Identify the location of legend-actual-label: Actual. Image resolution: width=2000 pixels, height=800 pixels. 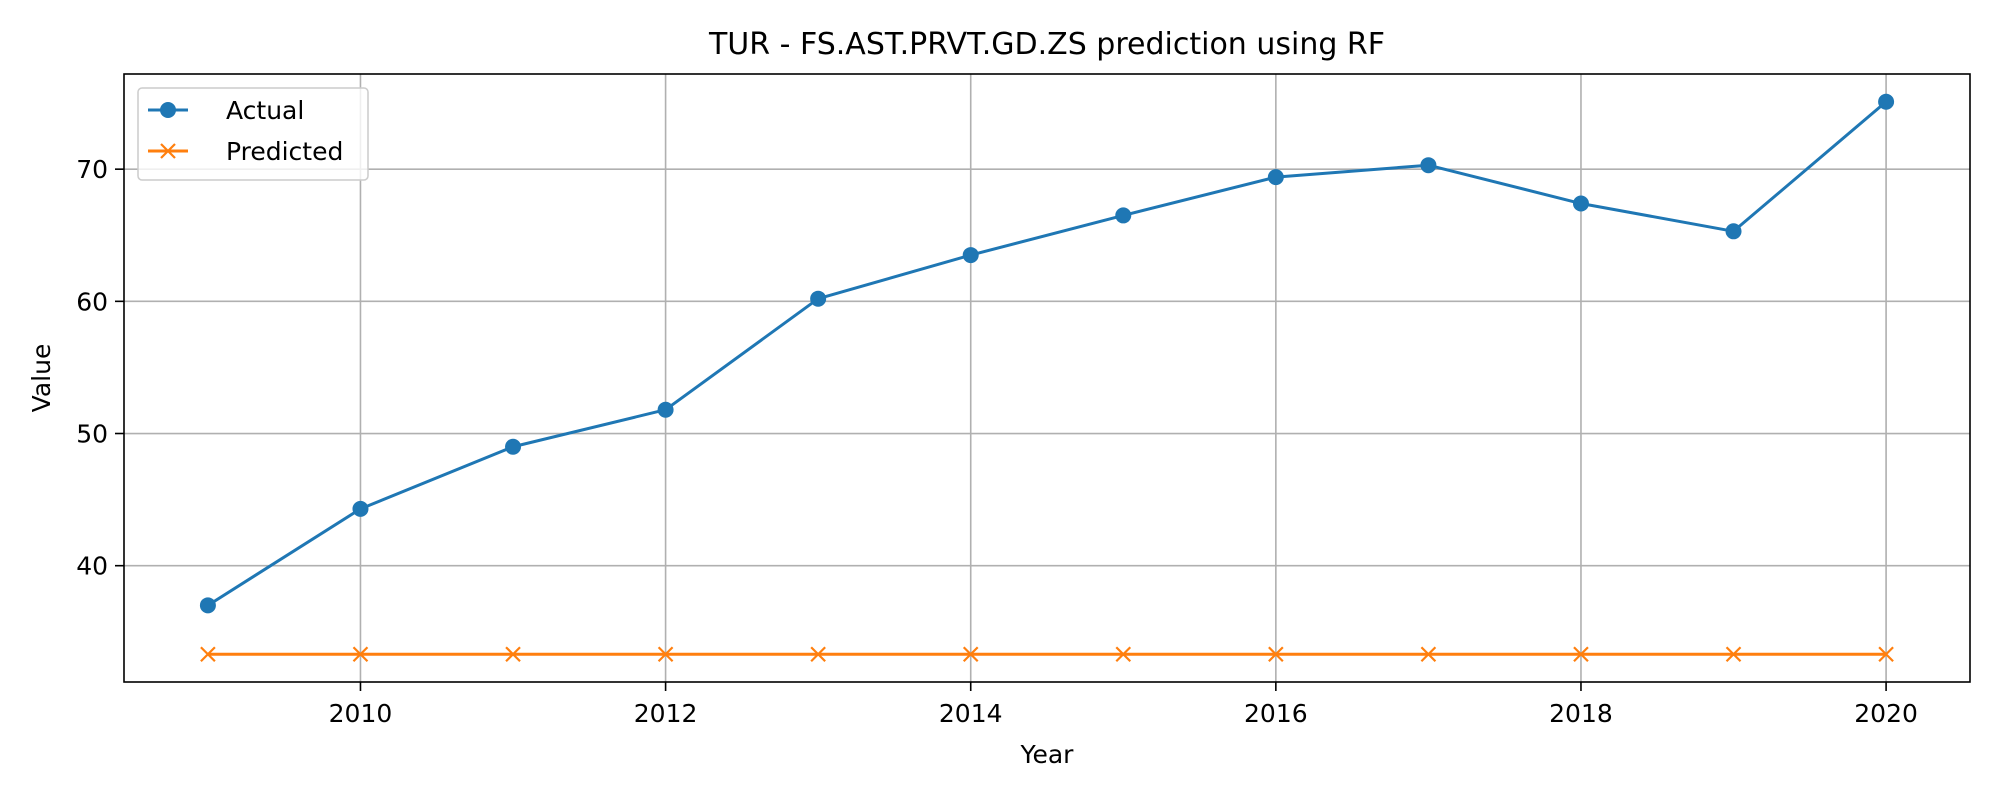
(265, 110).